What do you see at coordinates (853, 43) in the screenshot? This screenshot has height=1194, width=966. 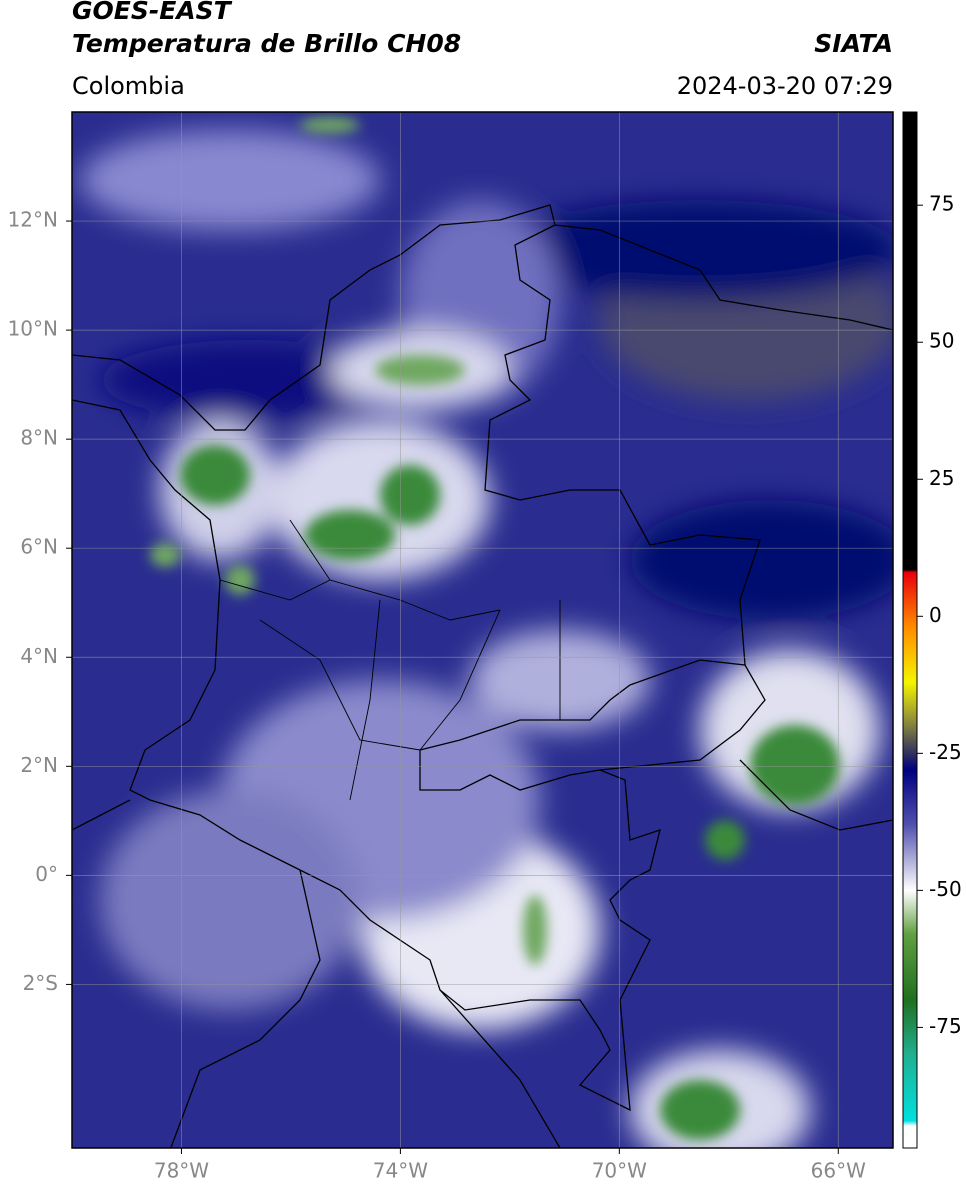 I see `source: SIATA` at bounding box center [853, 43].